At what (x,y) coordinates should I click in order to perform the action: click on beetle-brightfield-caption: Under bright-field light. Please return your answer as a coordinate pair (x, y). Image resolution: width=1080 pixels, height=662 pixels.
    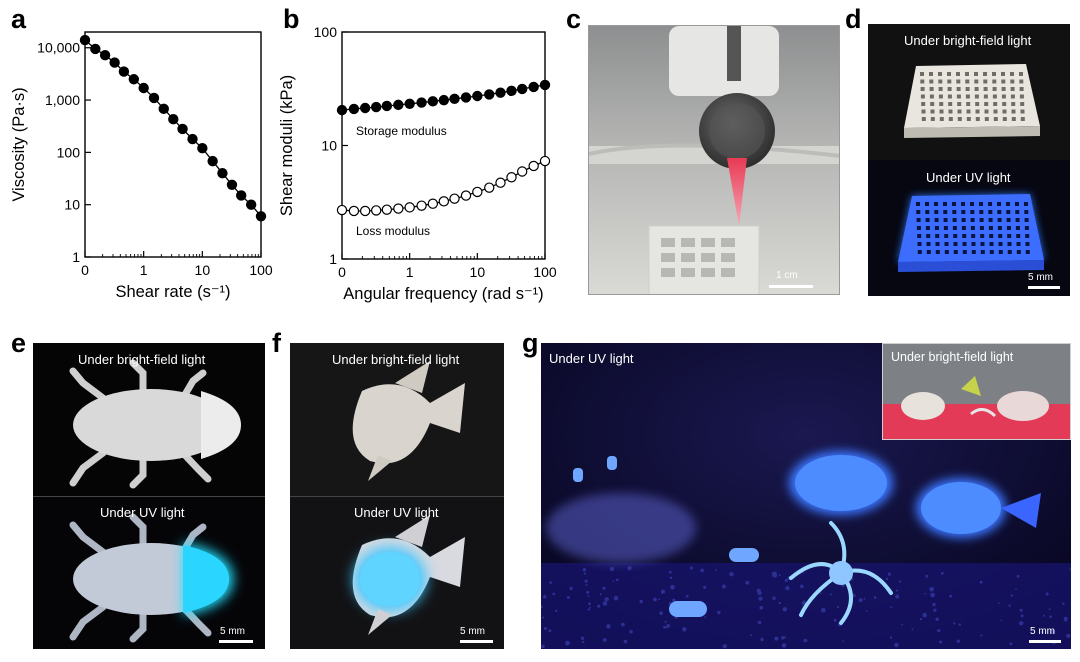
    Looking at the image, I should click on (142, 359).